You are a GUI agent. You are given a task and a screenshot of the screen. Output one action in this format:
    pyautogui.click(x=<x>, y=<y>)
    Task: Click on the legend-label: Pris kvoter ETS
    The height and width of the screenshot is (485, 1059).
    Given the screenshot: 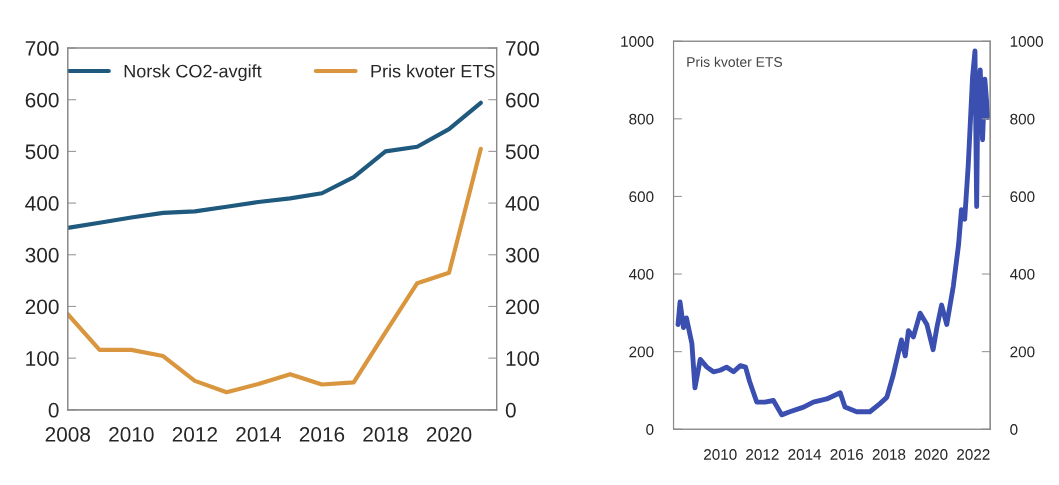 What is the action you would take?
    pyautogui.click(x=433, y=71)
    